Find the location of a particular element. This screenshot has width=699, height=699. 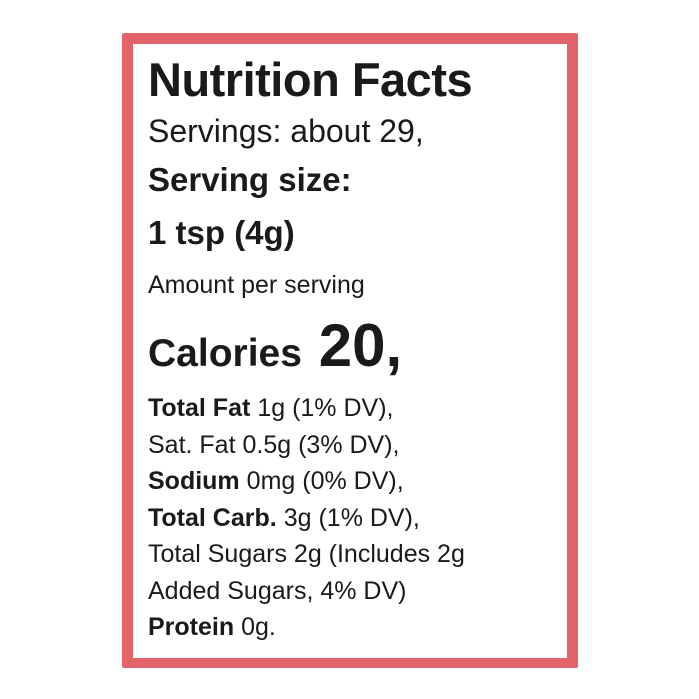

nutrient-detail: Sat. Fat 0.5g (3% DV), is located at coordinates (274, 444).